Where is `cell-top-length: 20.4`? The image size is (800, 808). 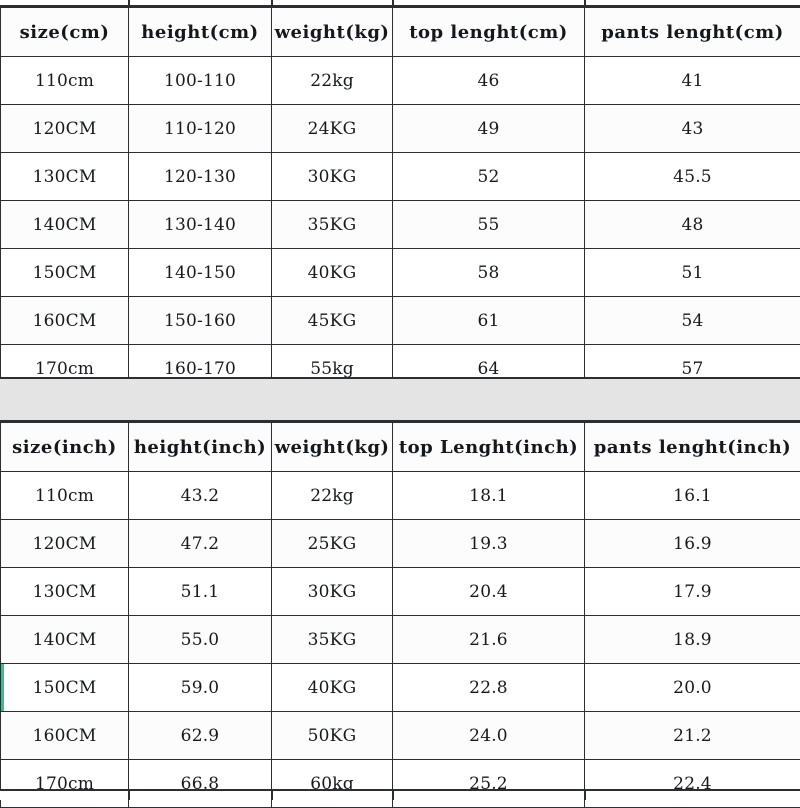
cell-top-length: 20.4 is located at coordinates (489, 592).